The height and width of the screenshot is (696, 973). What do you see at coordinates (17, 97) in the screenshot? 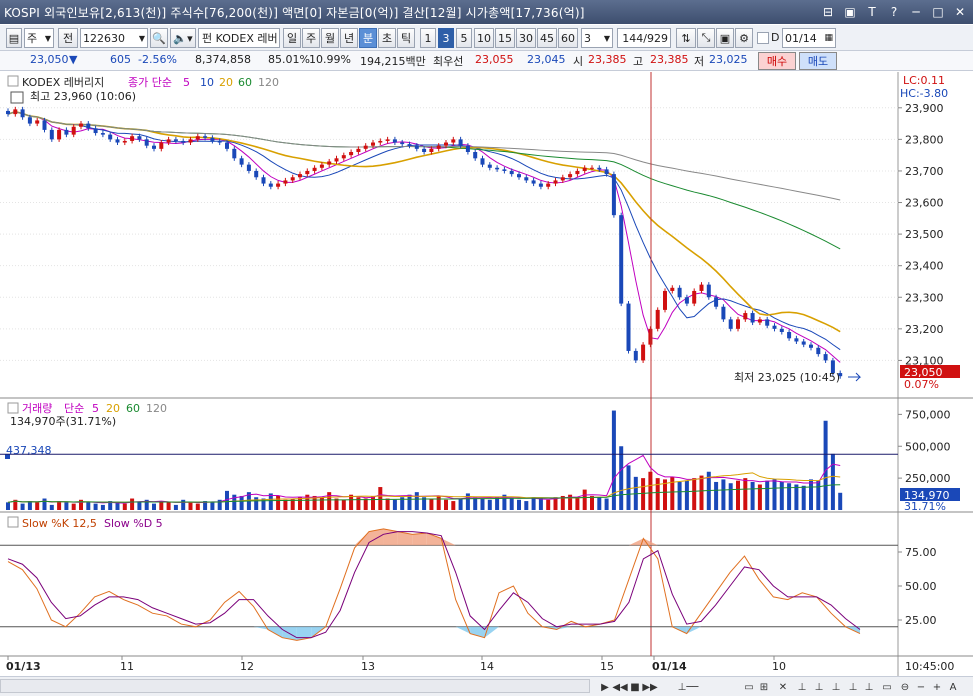
I see `calendar-icon` at bounding box center [17, 97].